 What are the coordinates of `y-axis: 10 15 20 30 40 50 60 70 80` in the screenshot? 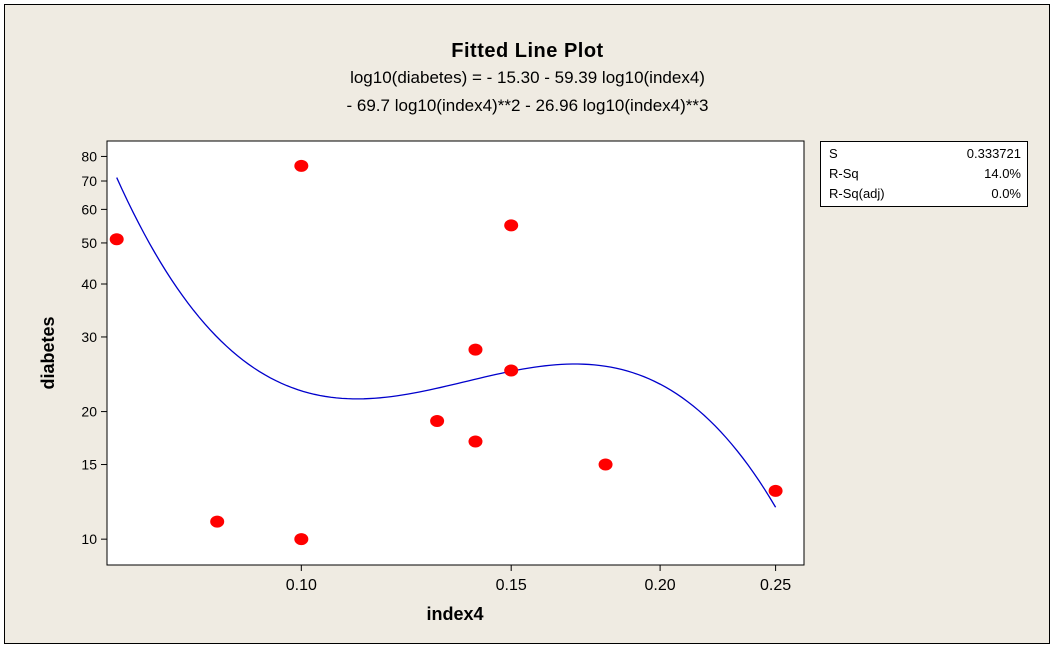 It's located at (94, 347).